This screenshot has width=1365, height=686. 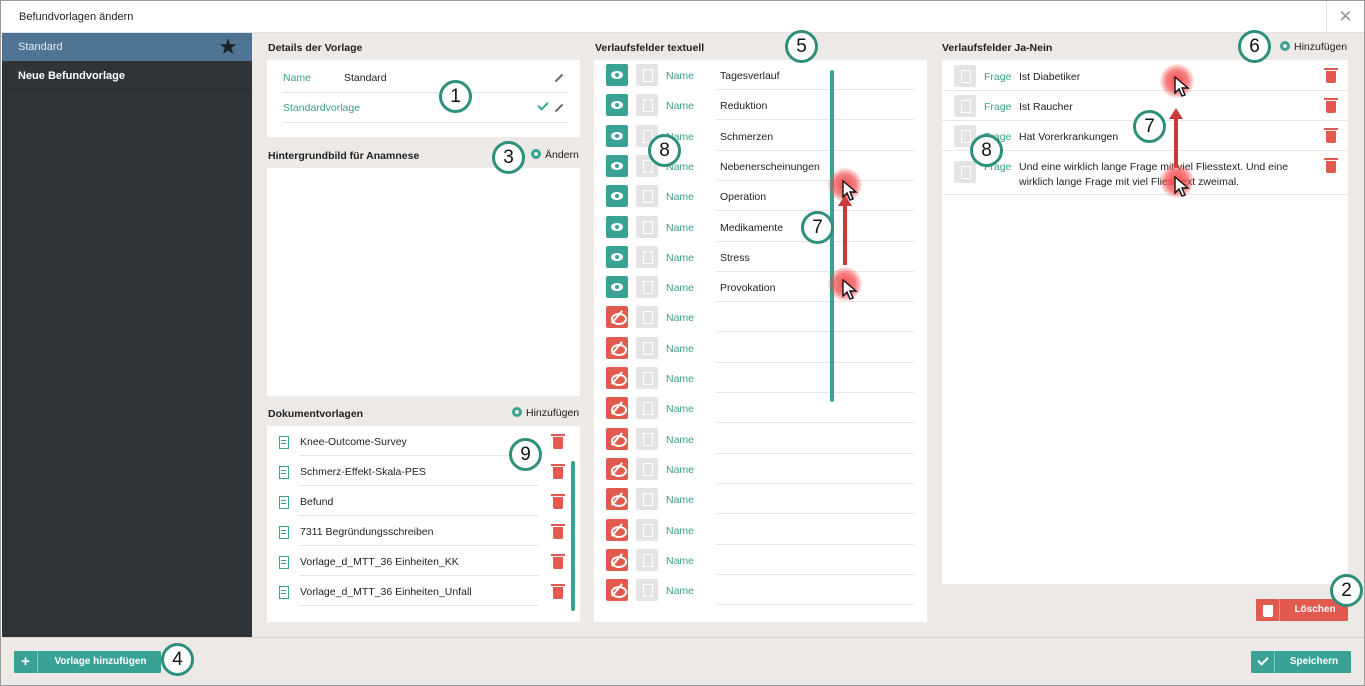 What do you see at coordinates (573, 536) in the screenshot?
I see `documents-scrollbar` at bounding box center [573, 536].